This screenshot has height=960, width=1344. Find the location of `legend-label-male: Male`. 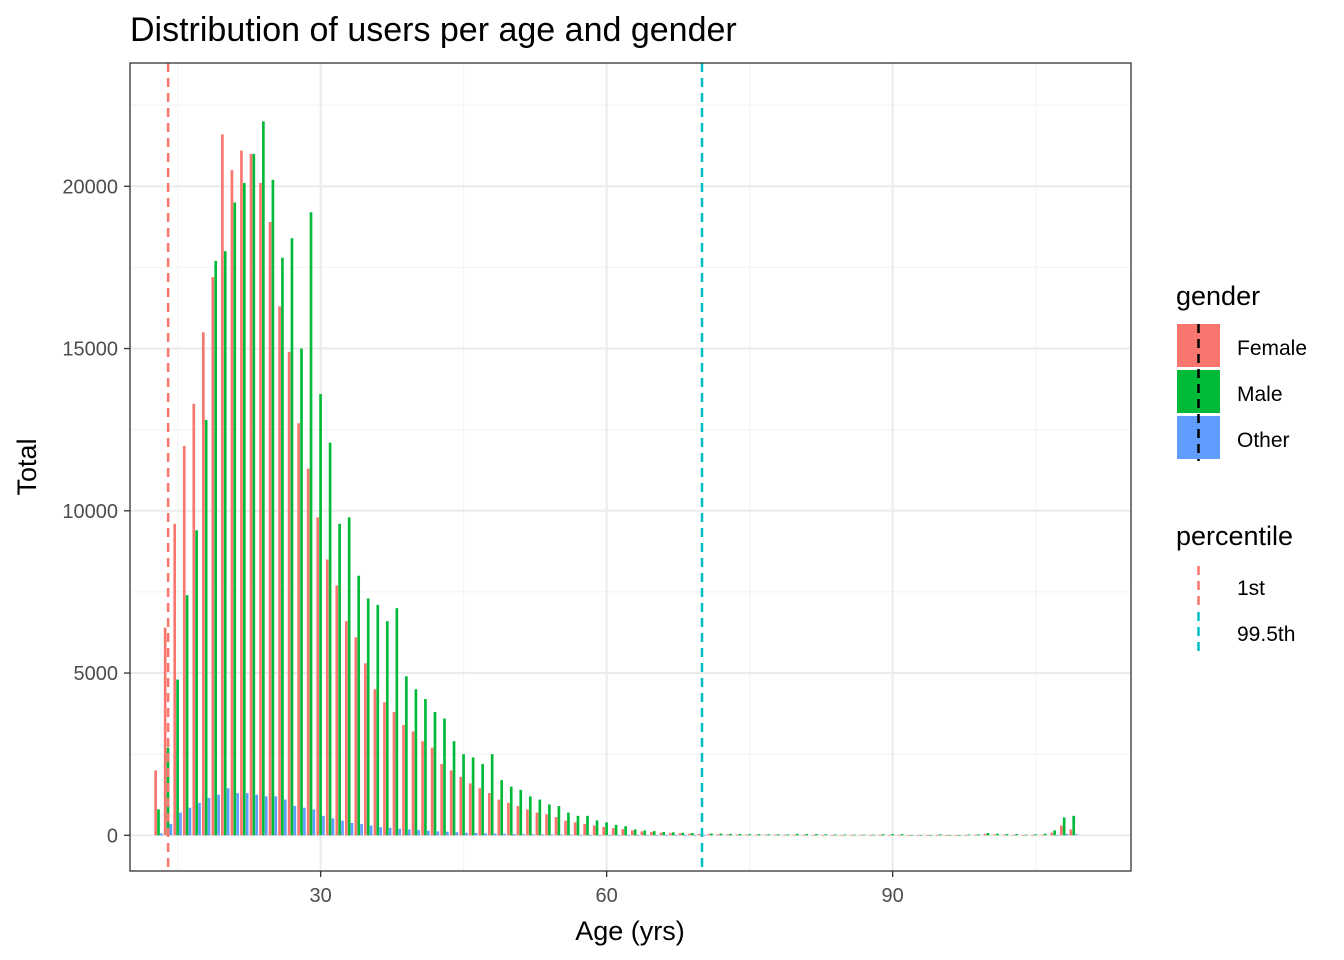

legend-label-male: Male is located at coordinates (1260, 394).